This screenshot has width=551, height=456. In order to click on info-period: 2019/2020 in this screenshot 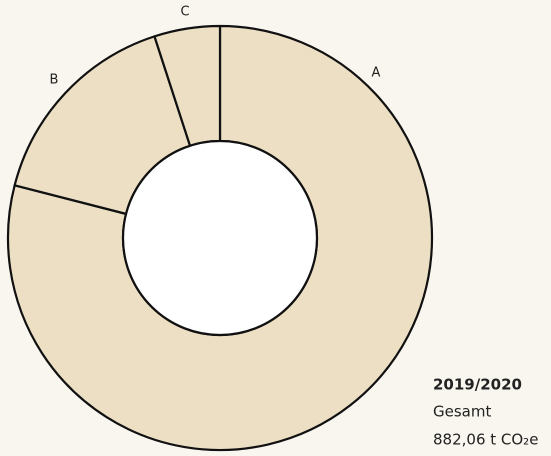, I will do `click(477, 385)`.